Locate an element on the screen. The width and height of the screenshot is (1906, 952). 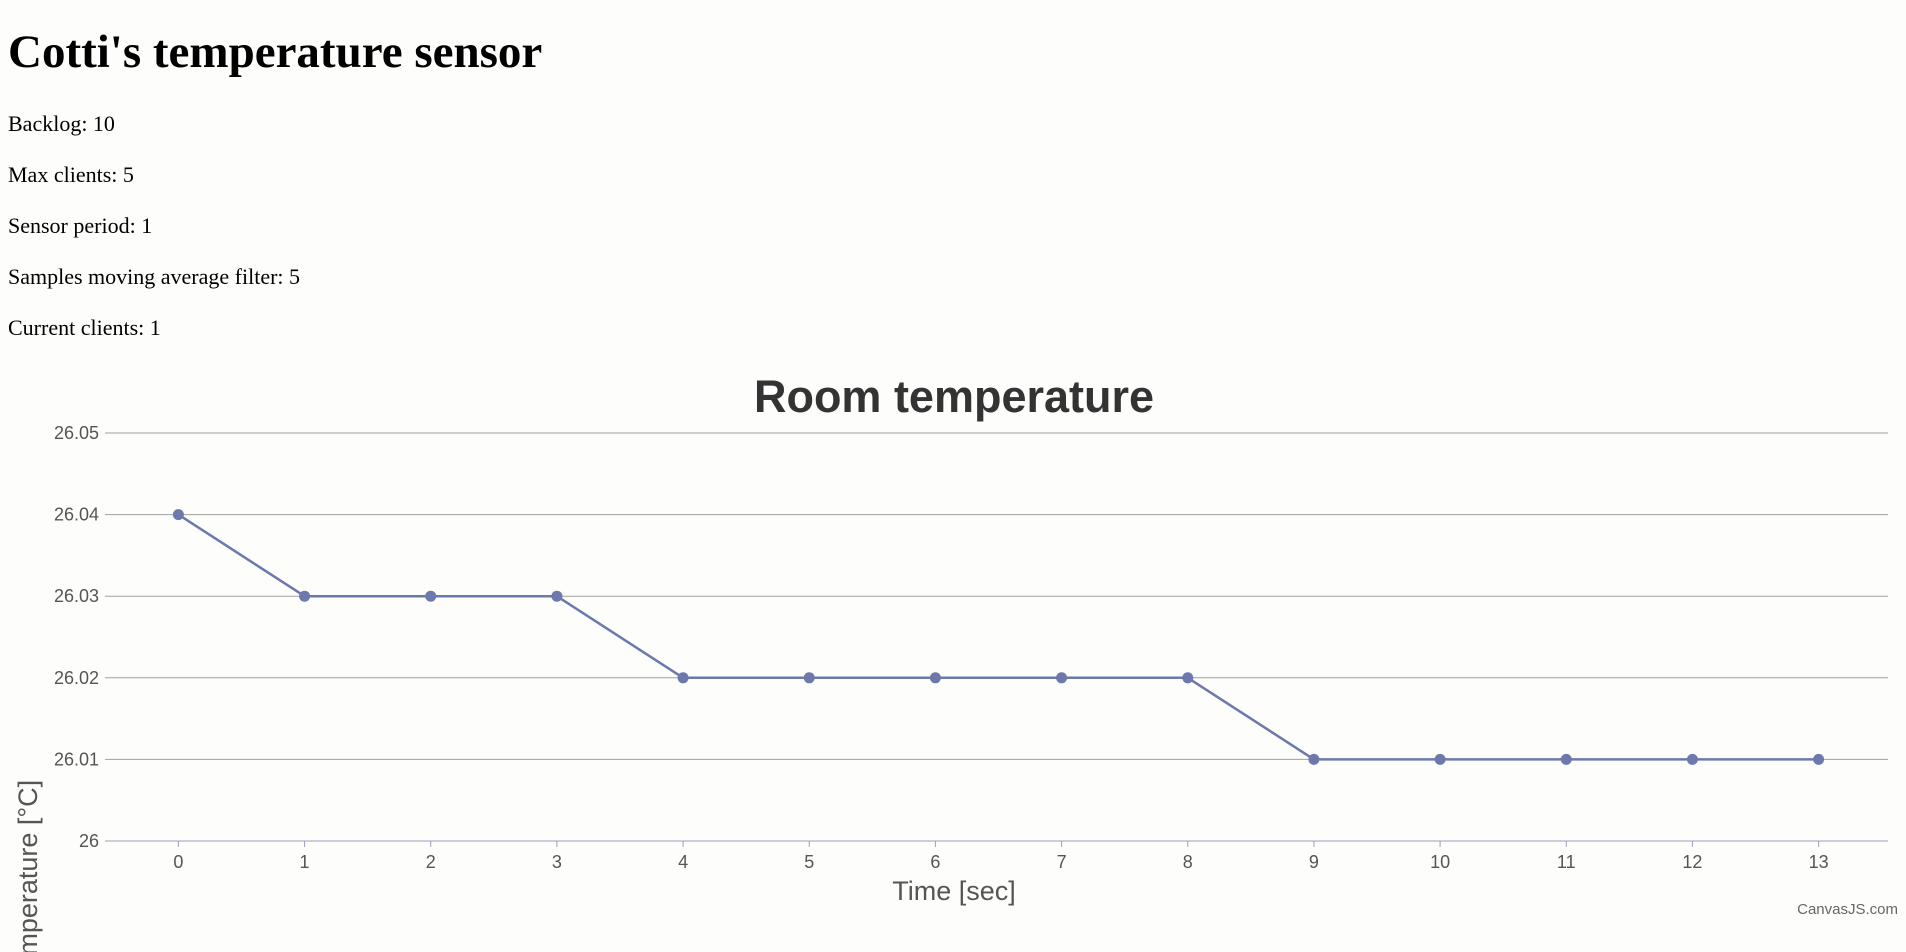
backlog-stat: Backlog: 10 is located at coordinates (61, 123).